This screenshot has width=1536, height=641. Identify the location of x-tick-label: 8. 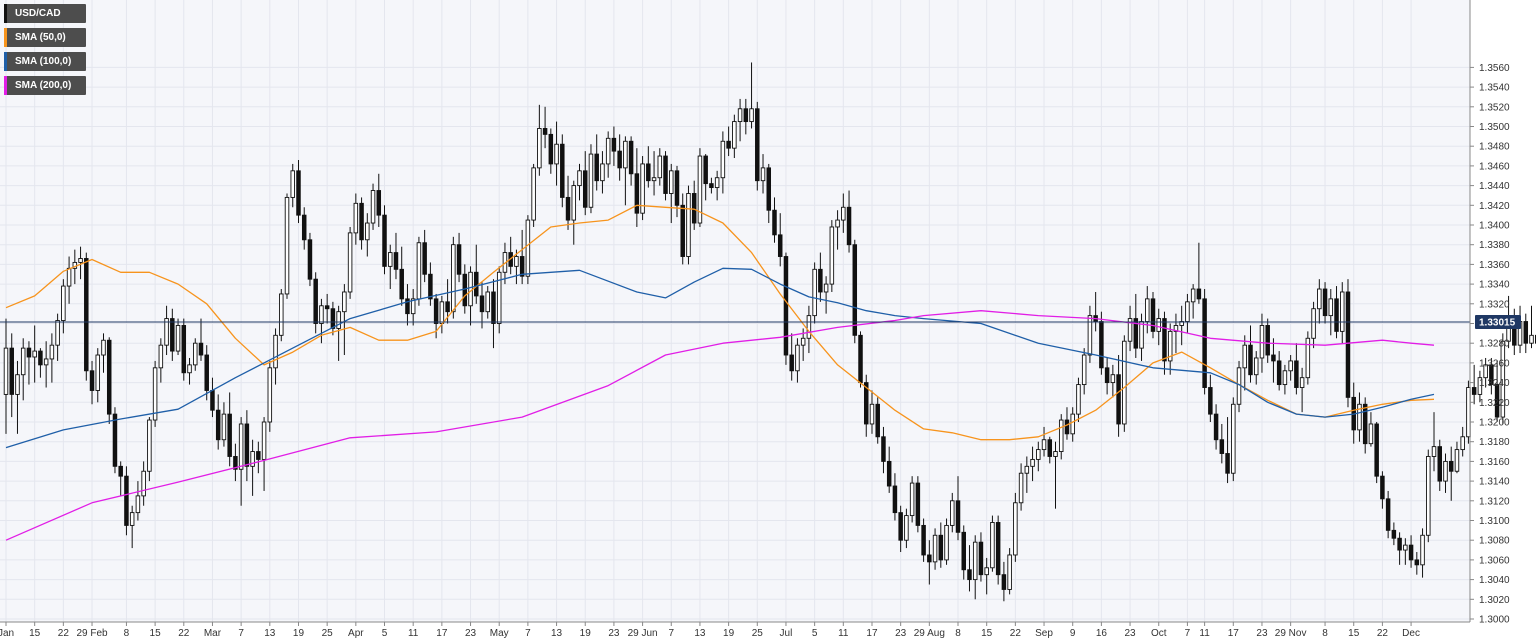
(127, 633).